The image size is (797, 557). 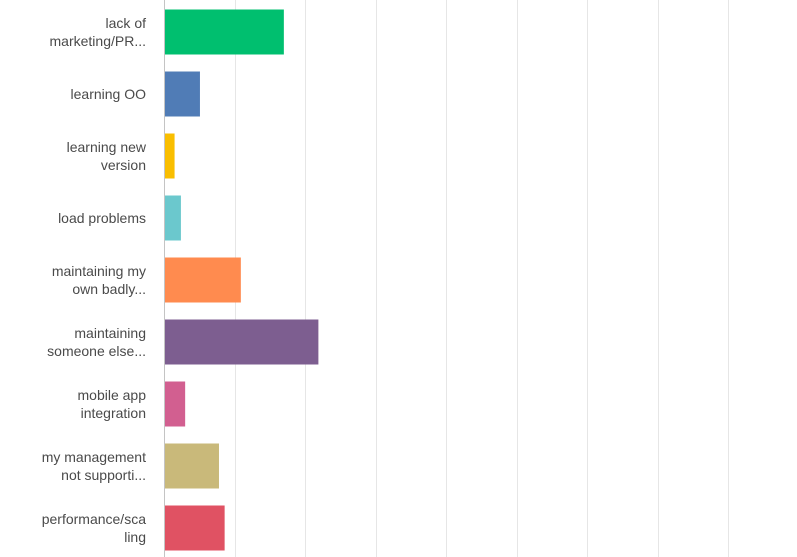 What do you see at coordinates (94, 528) in the screenshot?
I see `category-label: performance/sca ling` at bounding box center [94, 528].